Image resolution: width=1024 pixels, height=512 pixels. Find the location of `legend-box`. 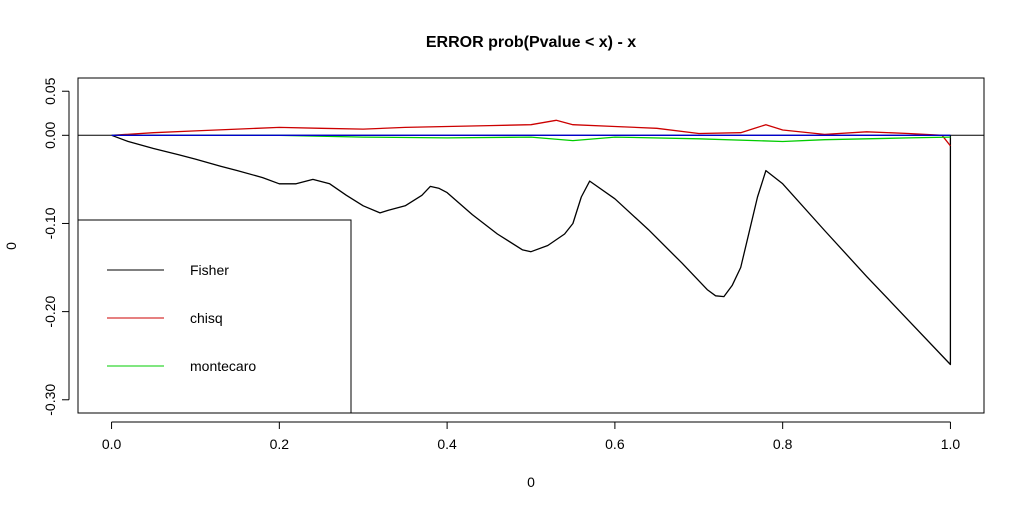

legend-box is located at coordinates (214, 316).